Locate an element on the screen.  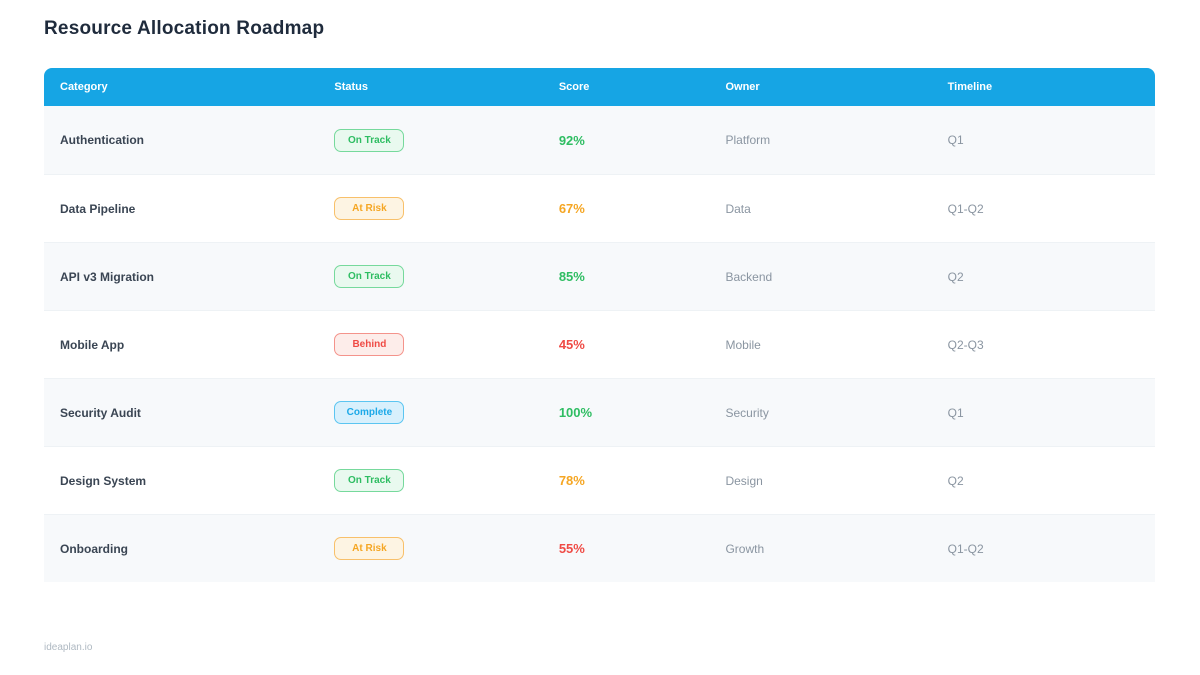
score-cell: 92% is located at coordinates (626, 140).